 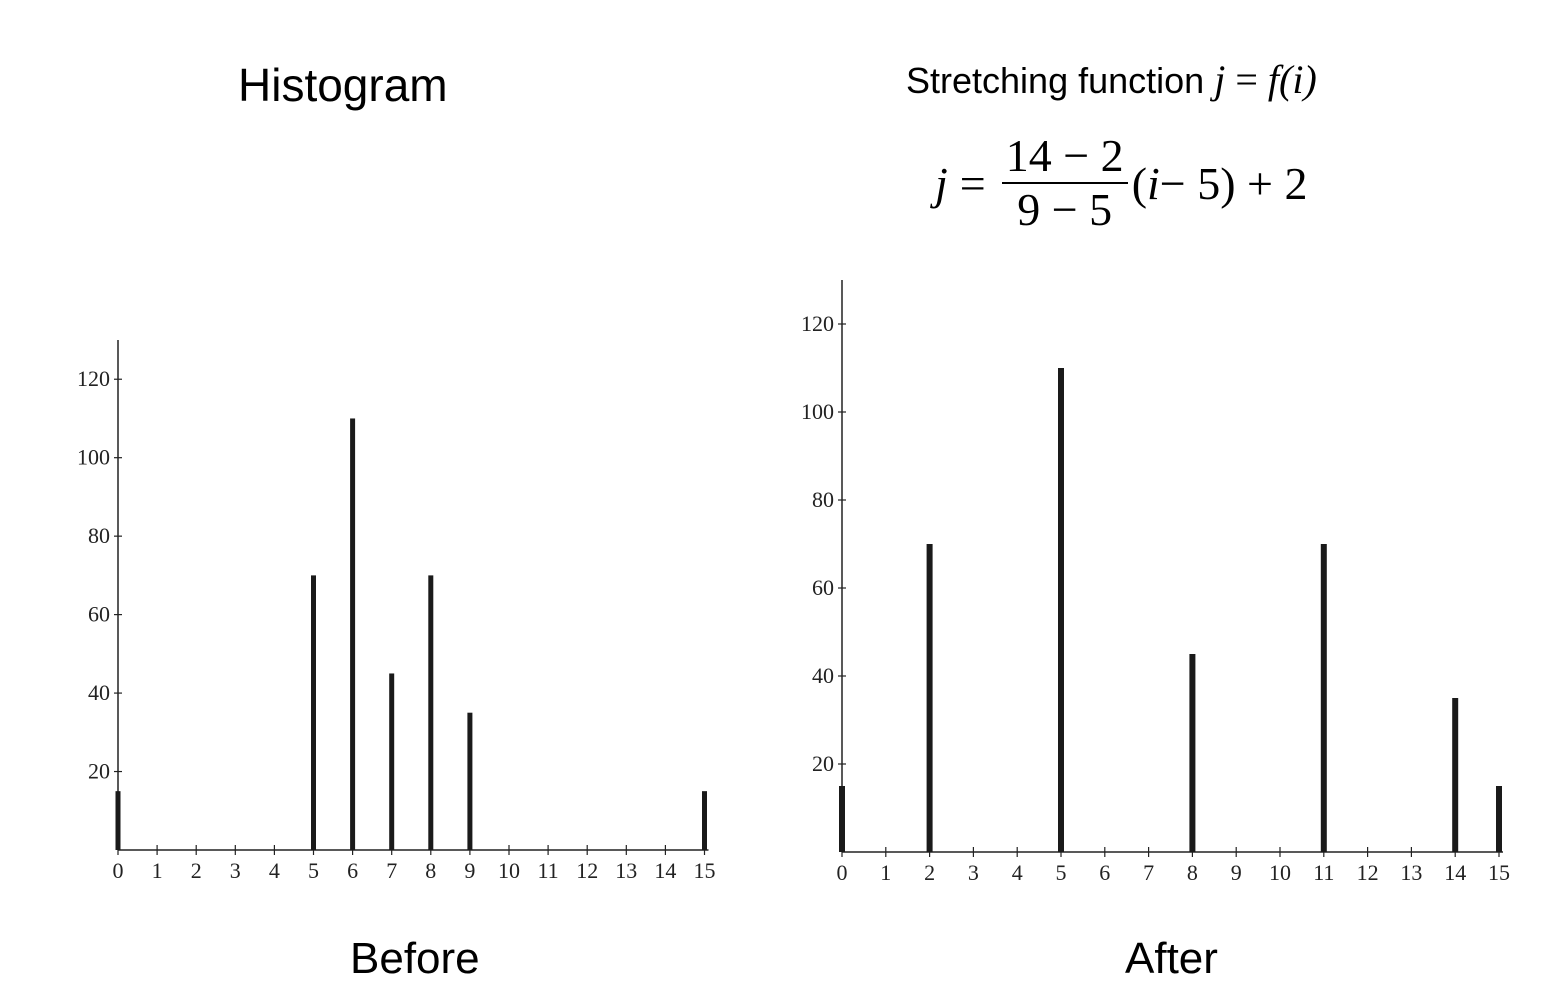 I want to click on formula-fraction: 14 − 2 9 − 5, so click(x=1064, y=183).